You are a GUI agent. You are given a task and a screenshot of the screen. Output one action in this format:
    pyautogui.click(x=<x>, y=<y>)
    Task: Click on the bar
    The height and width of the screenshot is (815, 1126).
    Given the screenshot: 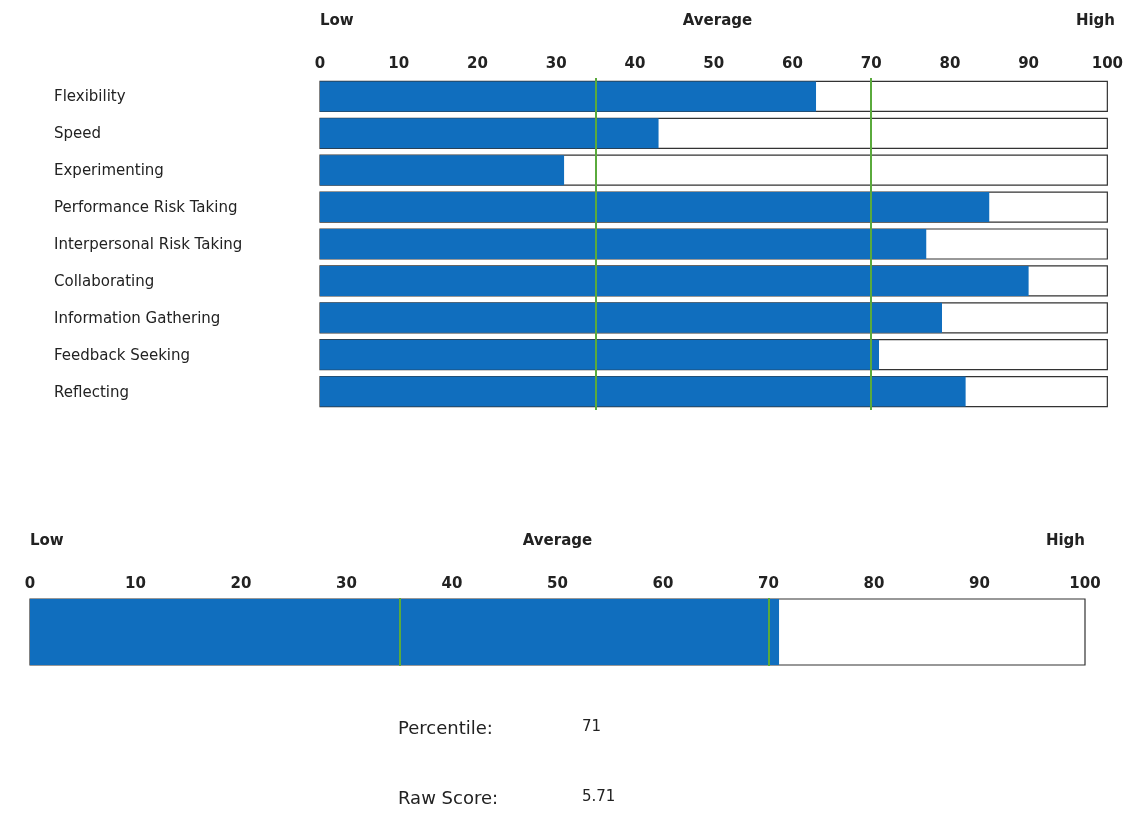 What is the action you would take?
    pyautogui.click(x=442, y=170)
    